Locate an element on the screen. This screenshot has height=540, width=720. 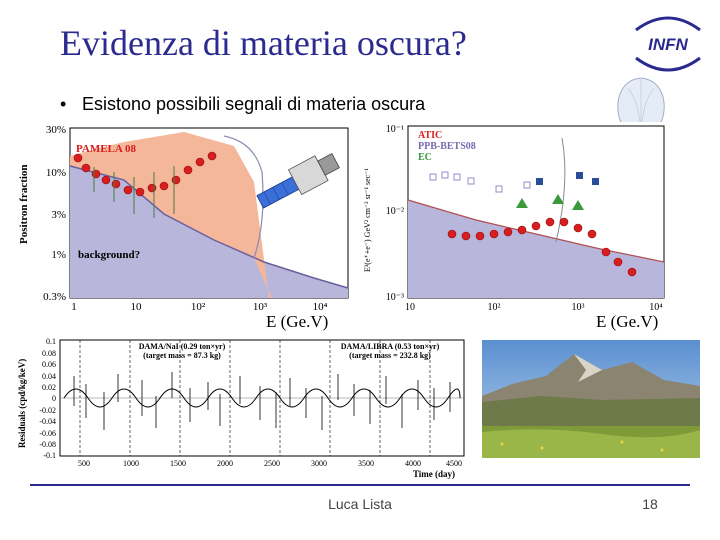
dama-x-tick: 2500 is located at coordinates (272, 463).